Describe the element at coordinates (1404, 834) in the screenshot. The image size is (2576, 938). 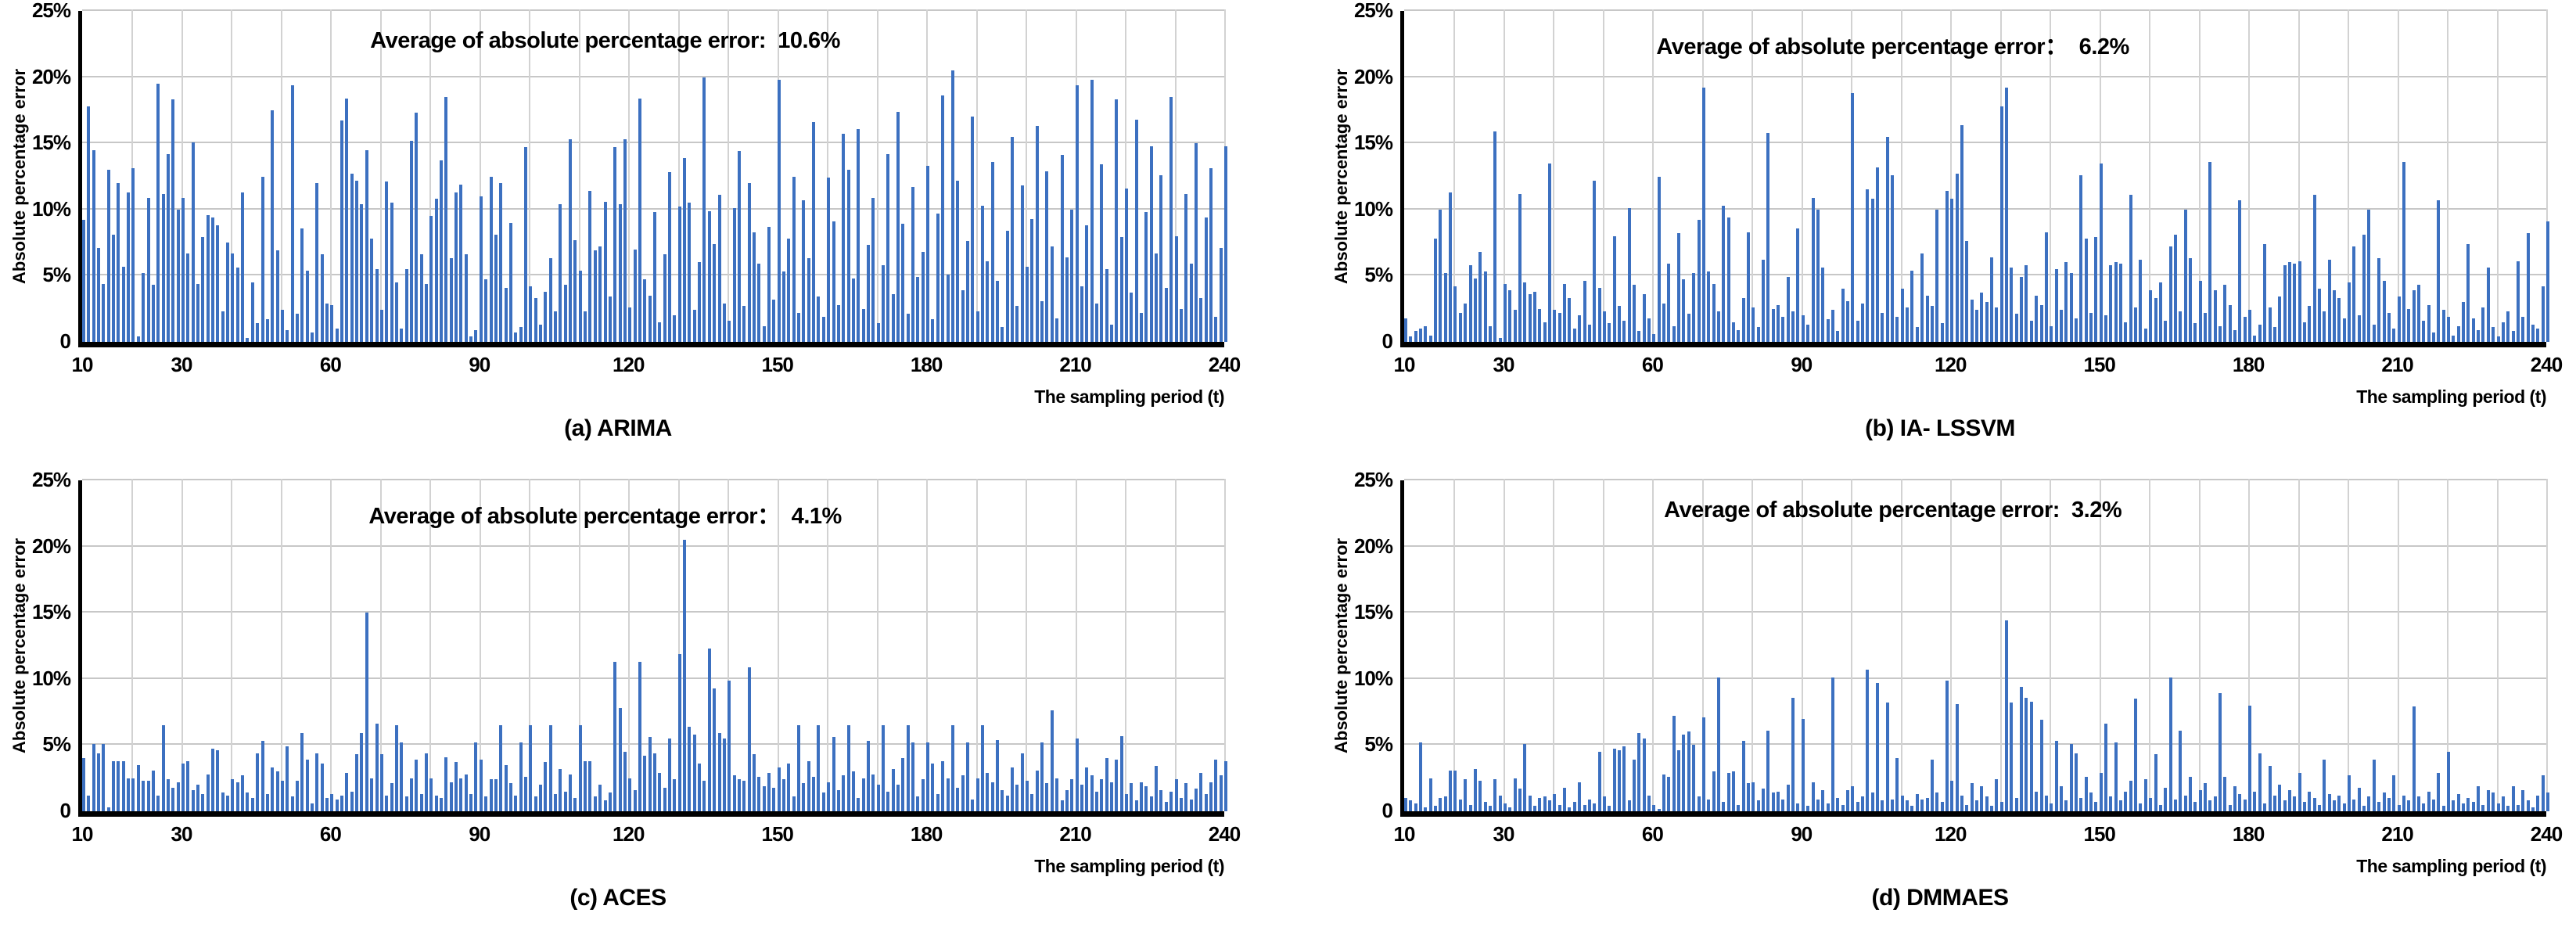
I see `x-tick-label: 10` at that location.